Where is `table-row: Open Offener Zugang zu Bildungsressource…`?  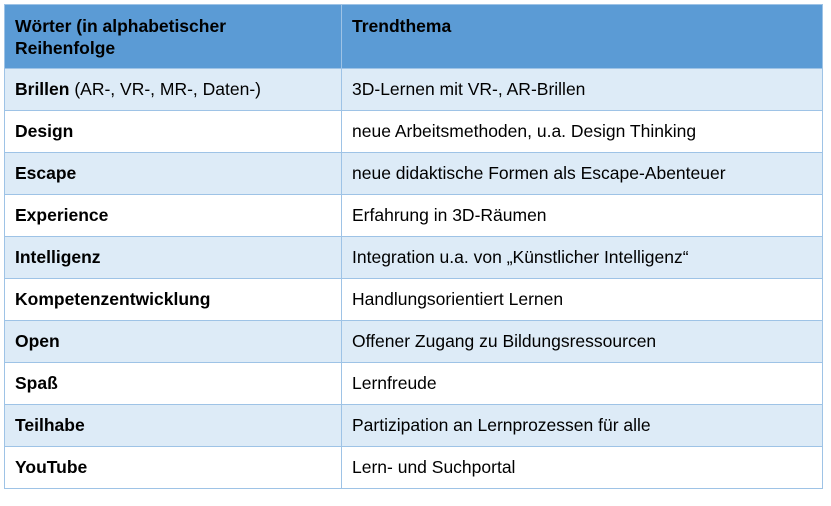 table-row: Open Offener Zugang zu Bildungsressource… is located at coordinates (413, 341).